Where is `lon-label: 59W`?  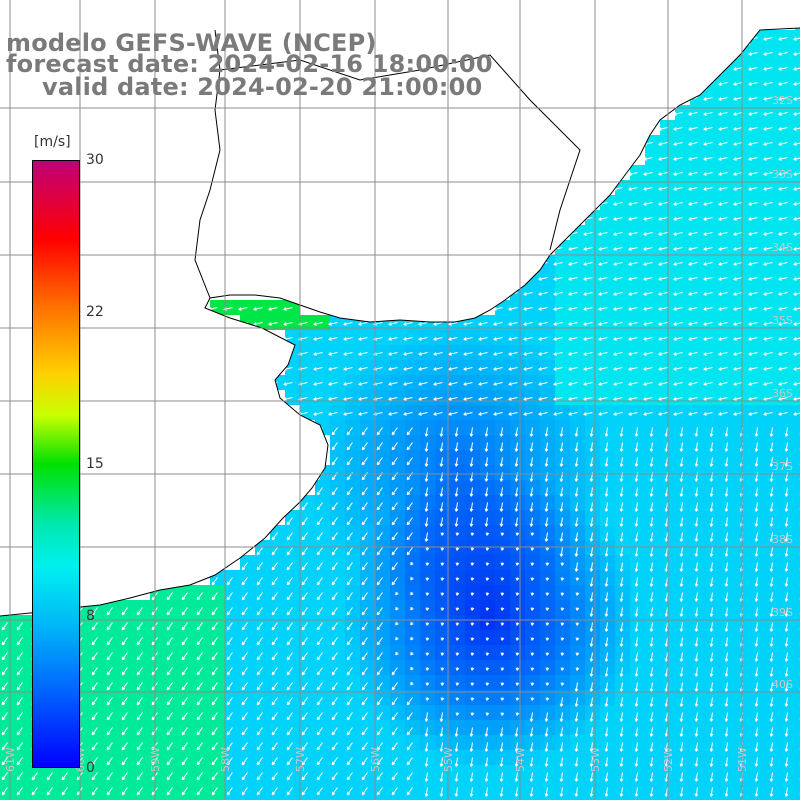 lon-label: 59W is located at coordinates (155, 759).